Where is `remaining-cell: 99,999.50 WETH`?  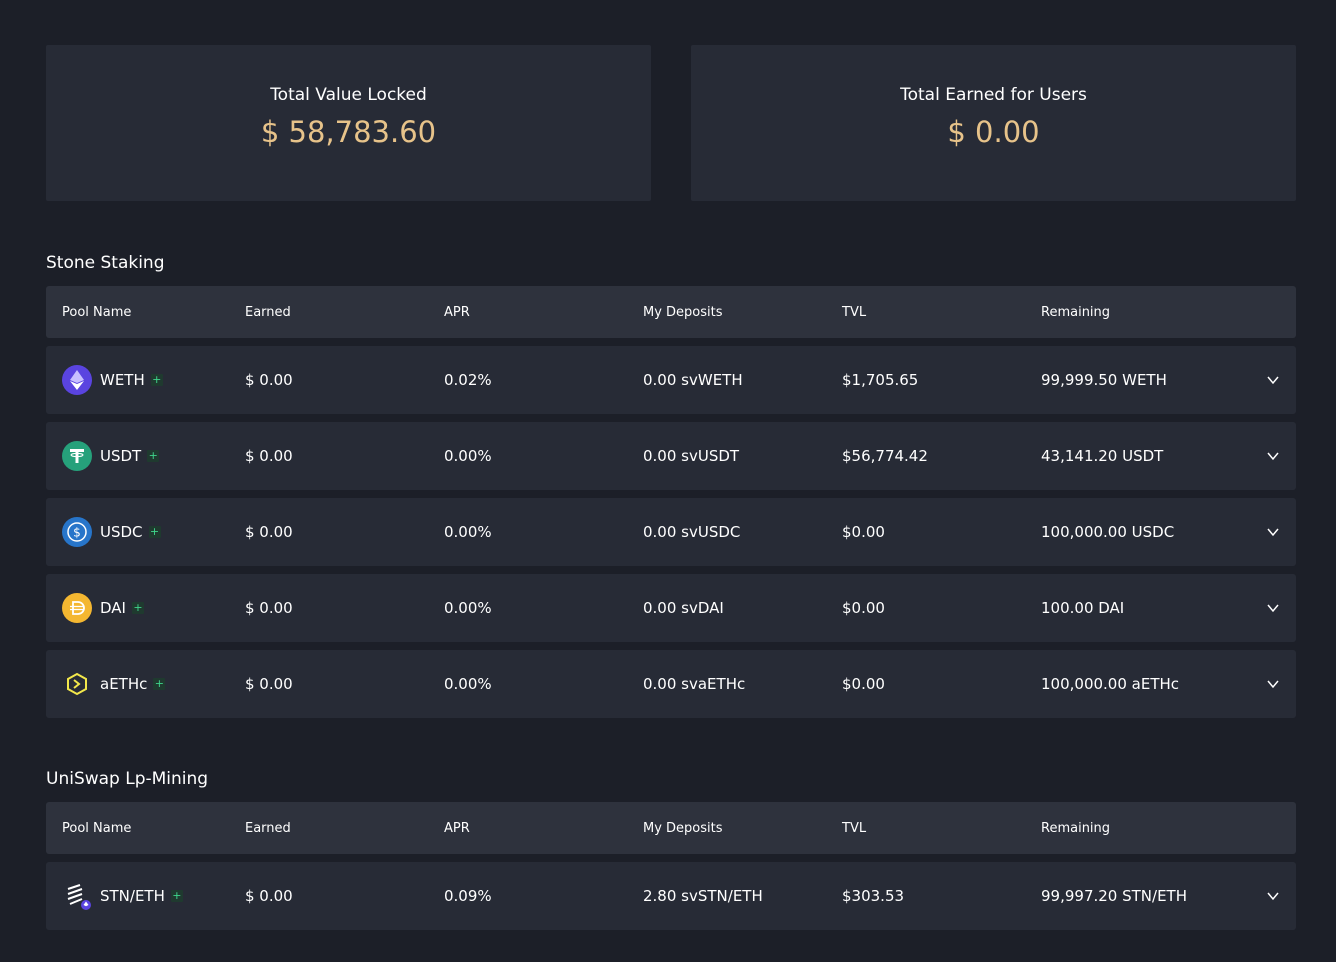 remaining-cell: 99,999.50 WETH is located at coordinates (1104, 380).